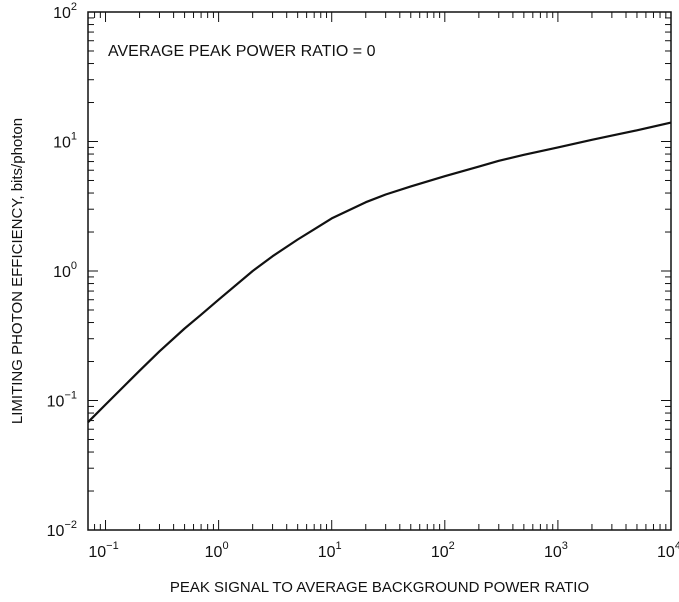  What do you see at coordinates (383, 550) in the screenshot?
I see `x-tick-labels: 10⁻¹ 10⁰ 10¹ 10² 10³ 10⁴` at bounding box center [383, 550].